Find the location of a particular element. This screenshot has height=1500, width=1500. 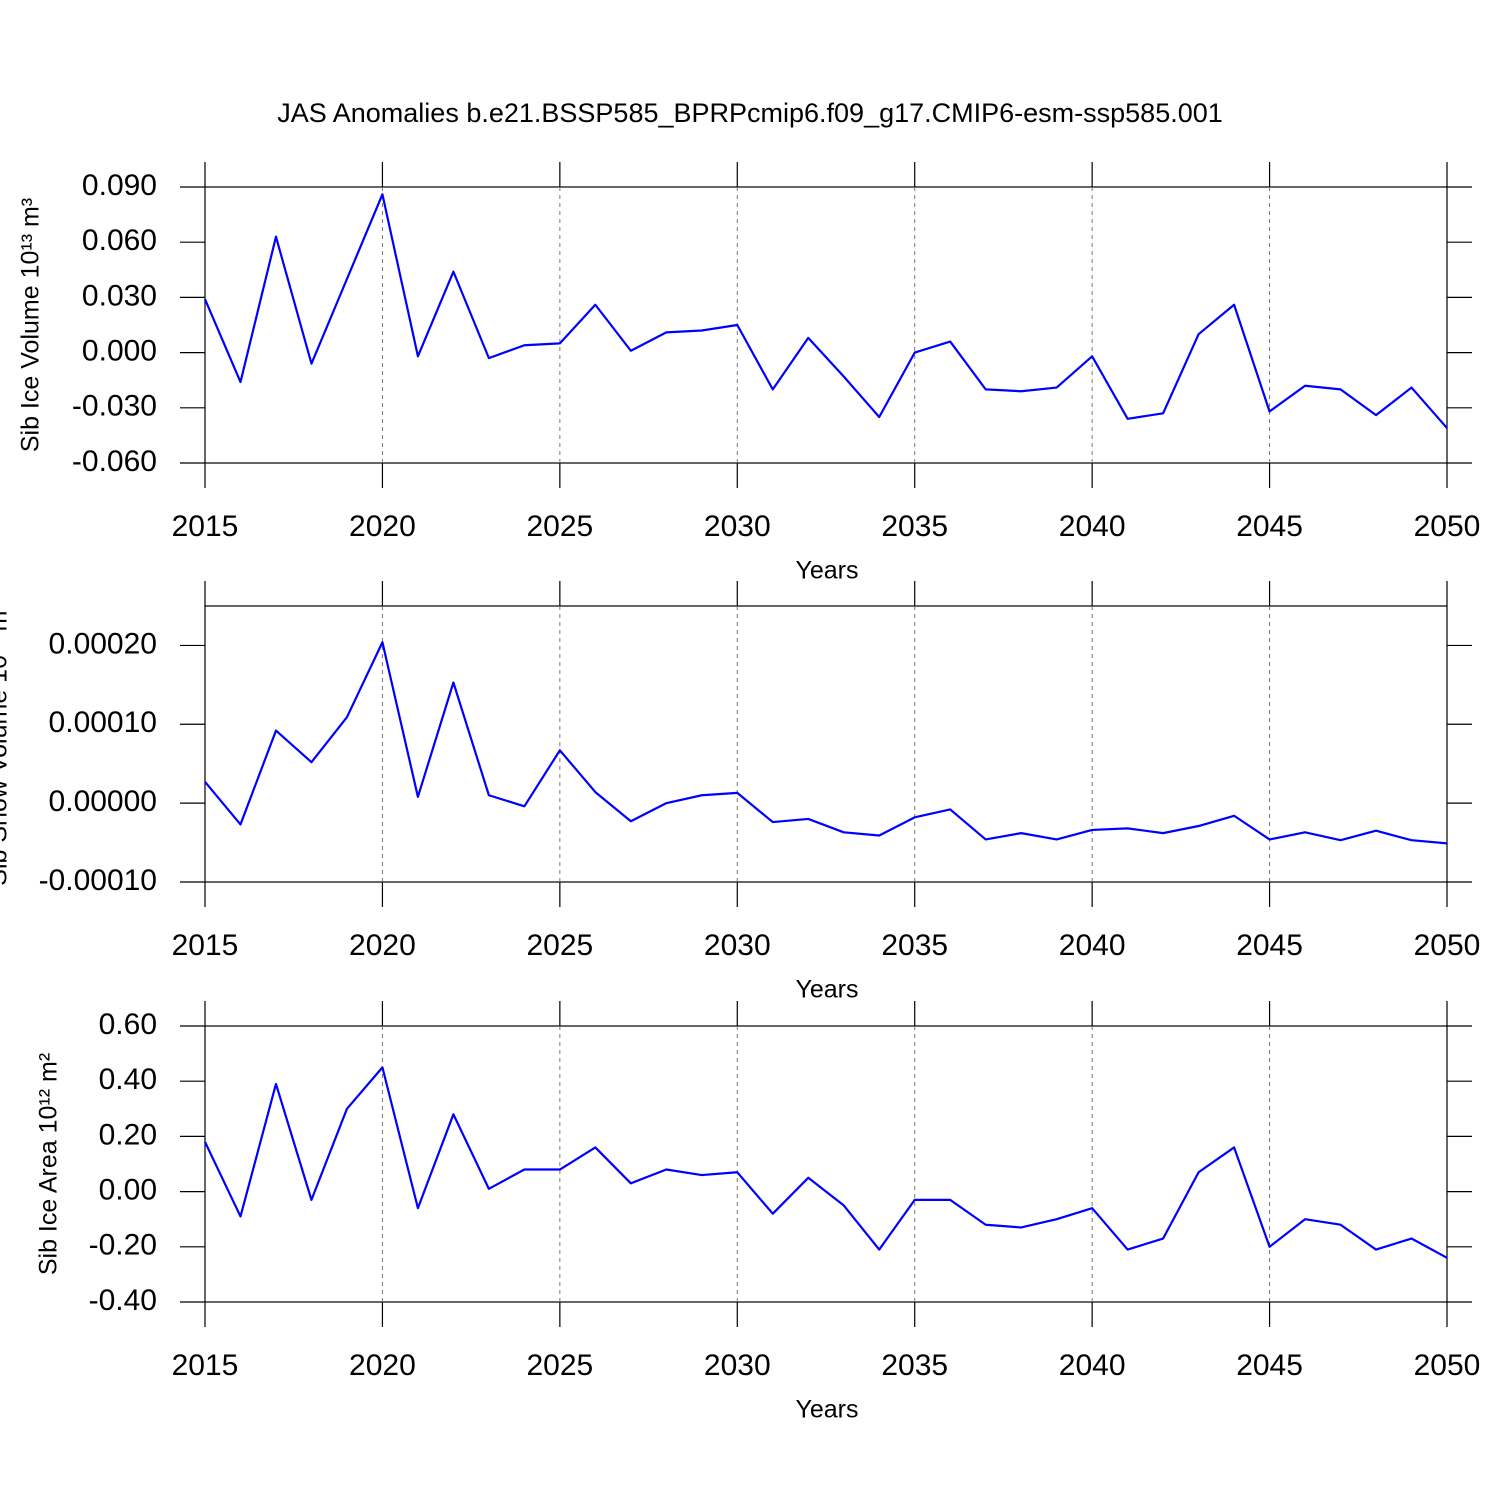

y-tick-label: -0.060 is located at coordinates (114, 461).